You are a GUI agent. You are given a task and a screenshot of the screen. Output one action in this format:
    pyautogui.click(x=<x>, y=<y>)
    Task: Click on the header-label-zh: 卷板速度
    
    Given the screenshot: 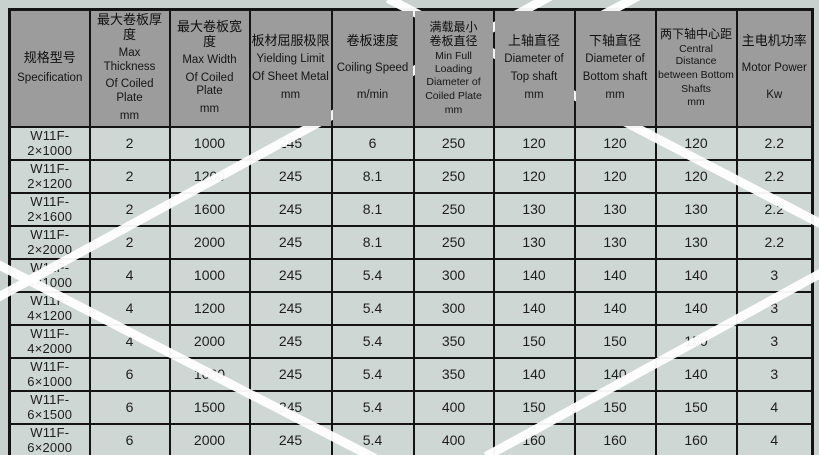 What is the action you would take?
    pyautogui.click(x=372, y=41)
    